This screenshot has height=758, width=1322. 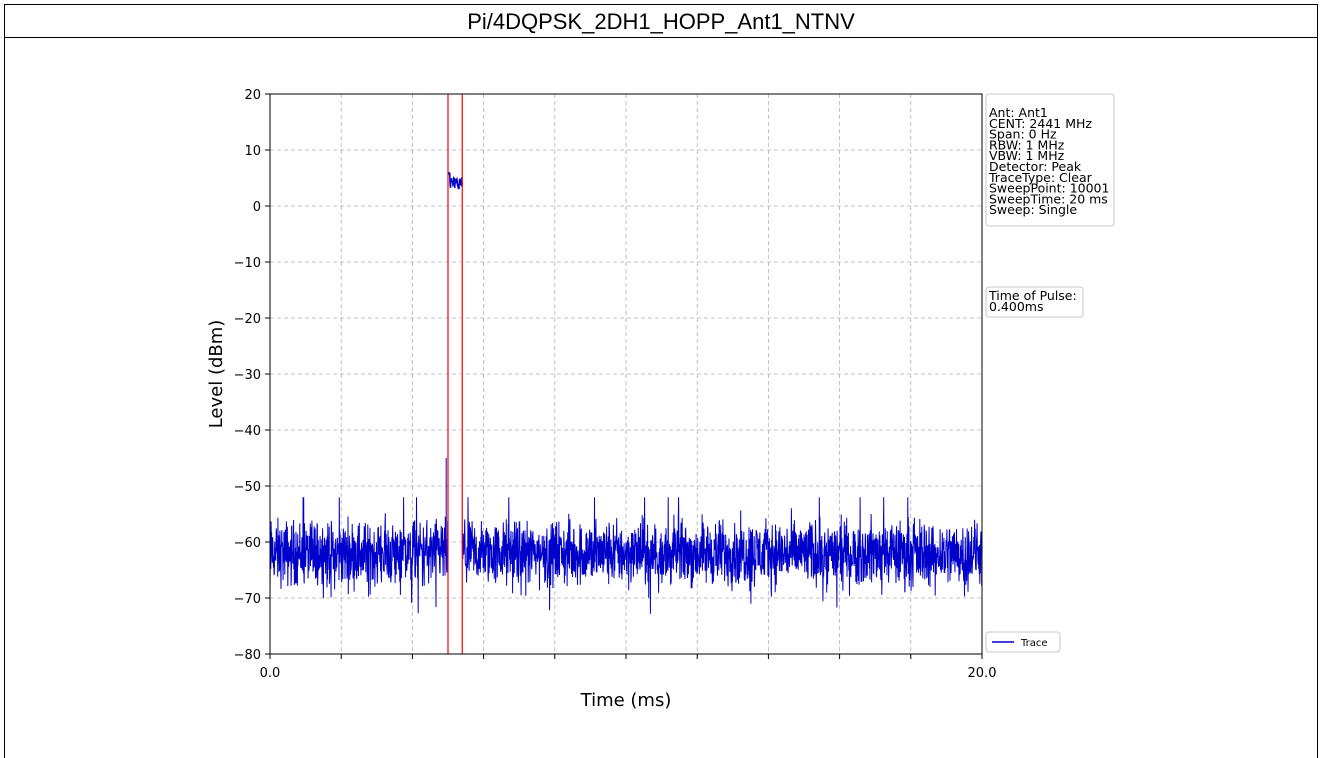 I want to click on info-box-line: RBW: 1 MHz, so click(x=1027, y=144).